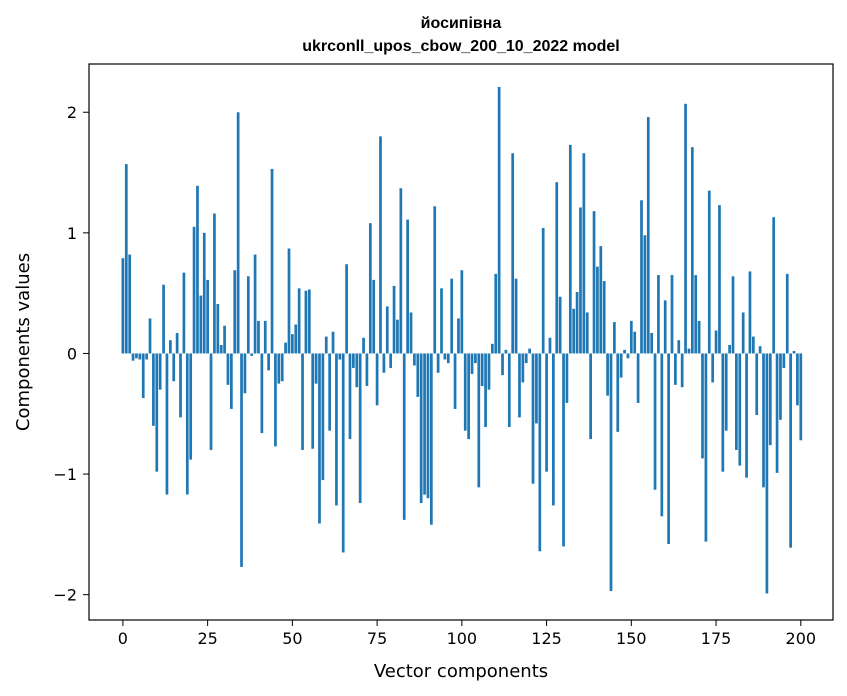  I want to click on x-tick-label: 25, so click(207, 638).